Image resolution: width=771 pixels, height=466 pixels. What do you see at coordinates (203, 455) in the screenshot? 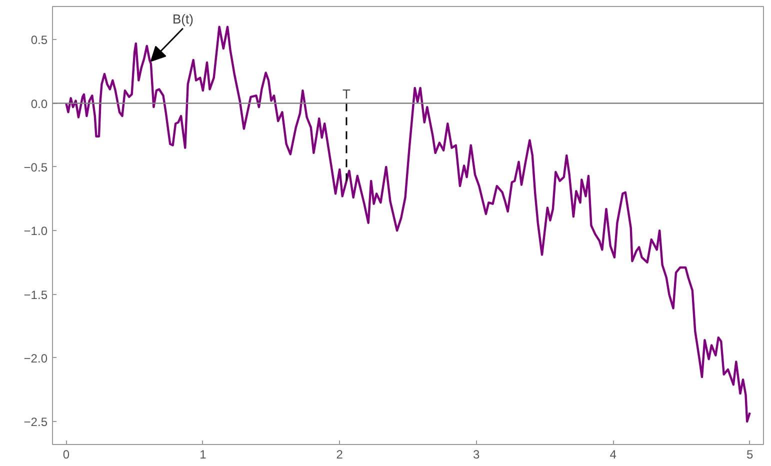
I see `x-tick-label: 1` at bounding box center [203, 455].